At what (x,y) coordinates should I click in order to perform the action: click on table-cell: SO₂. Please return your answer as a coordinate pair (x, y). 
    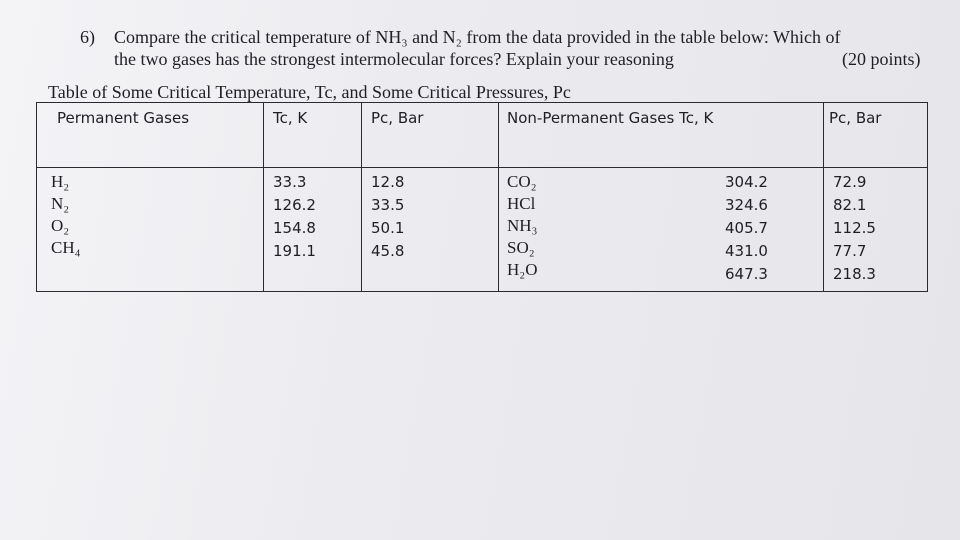
    Looking at the image, I should click on (521, 247).